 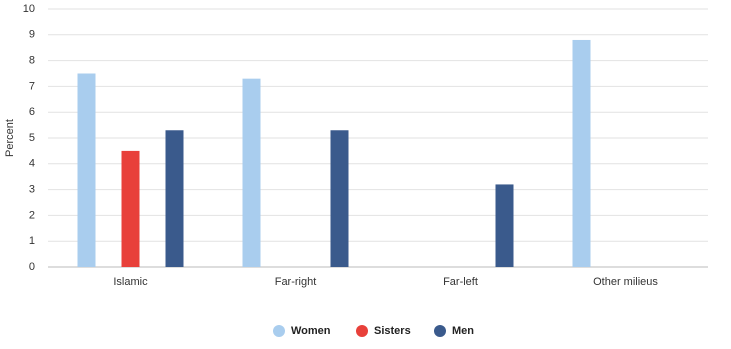 I want to click on x-tick-label: Far-right, so click(x=296, y=282).